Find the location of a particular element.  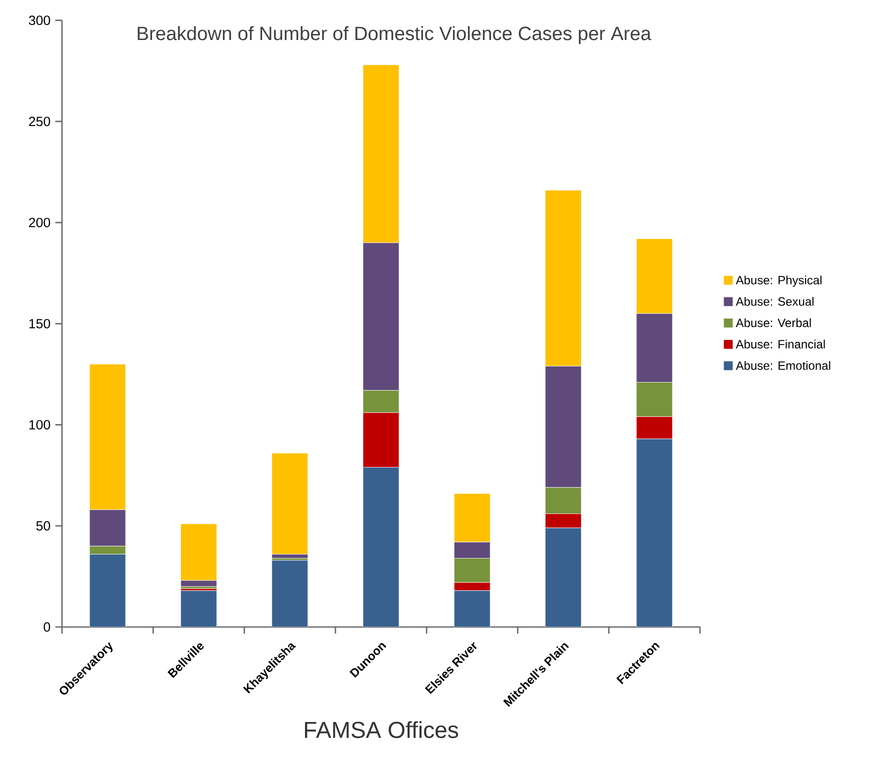

y-tick-label: 300 is located at coordinates (39, 21).